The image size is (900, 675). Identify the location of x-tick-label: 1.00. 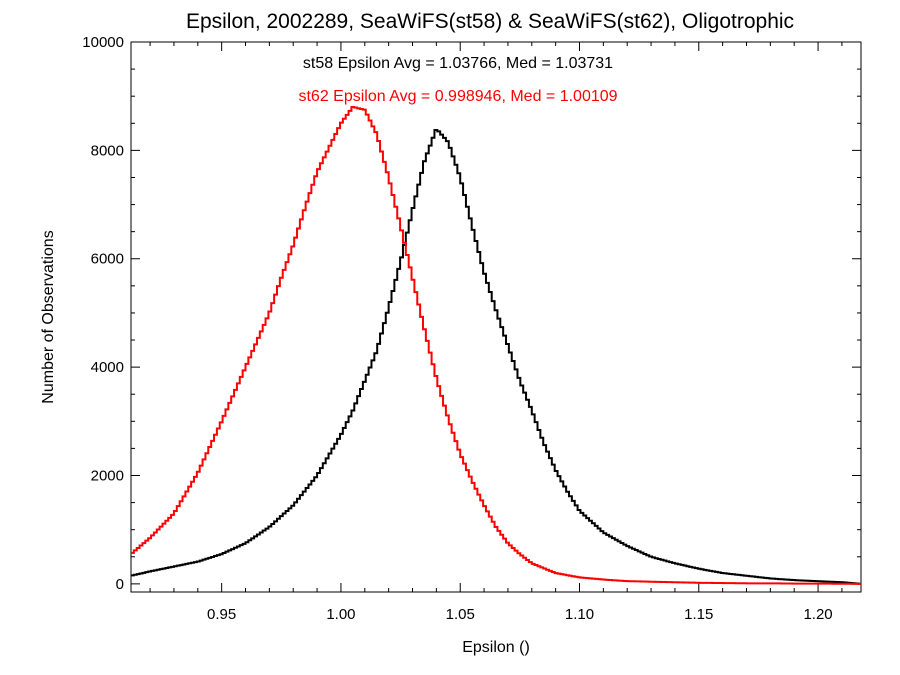
(340, 614).